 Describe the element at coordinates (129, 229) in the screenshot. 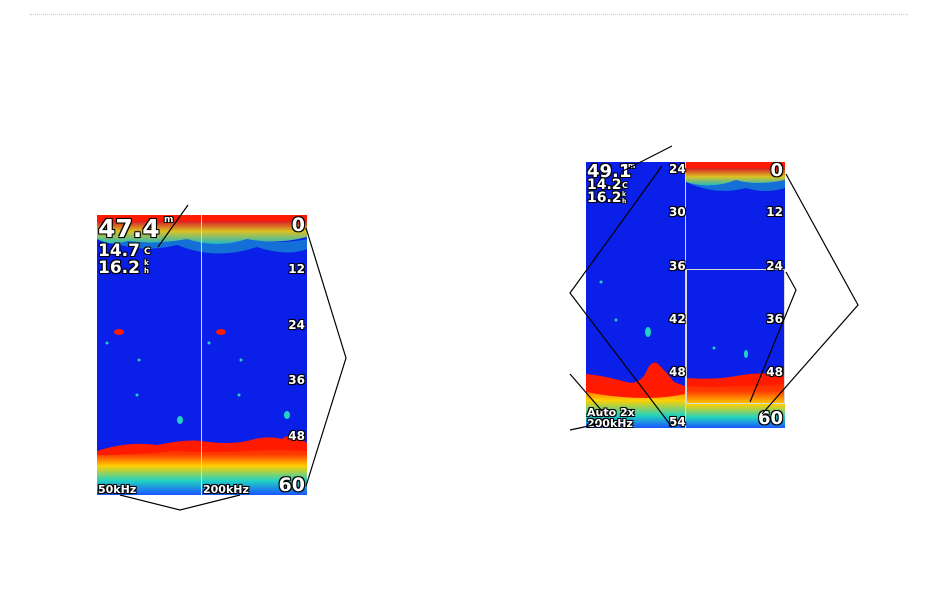

I see `depth-readout: 47.4` at that location.